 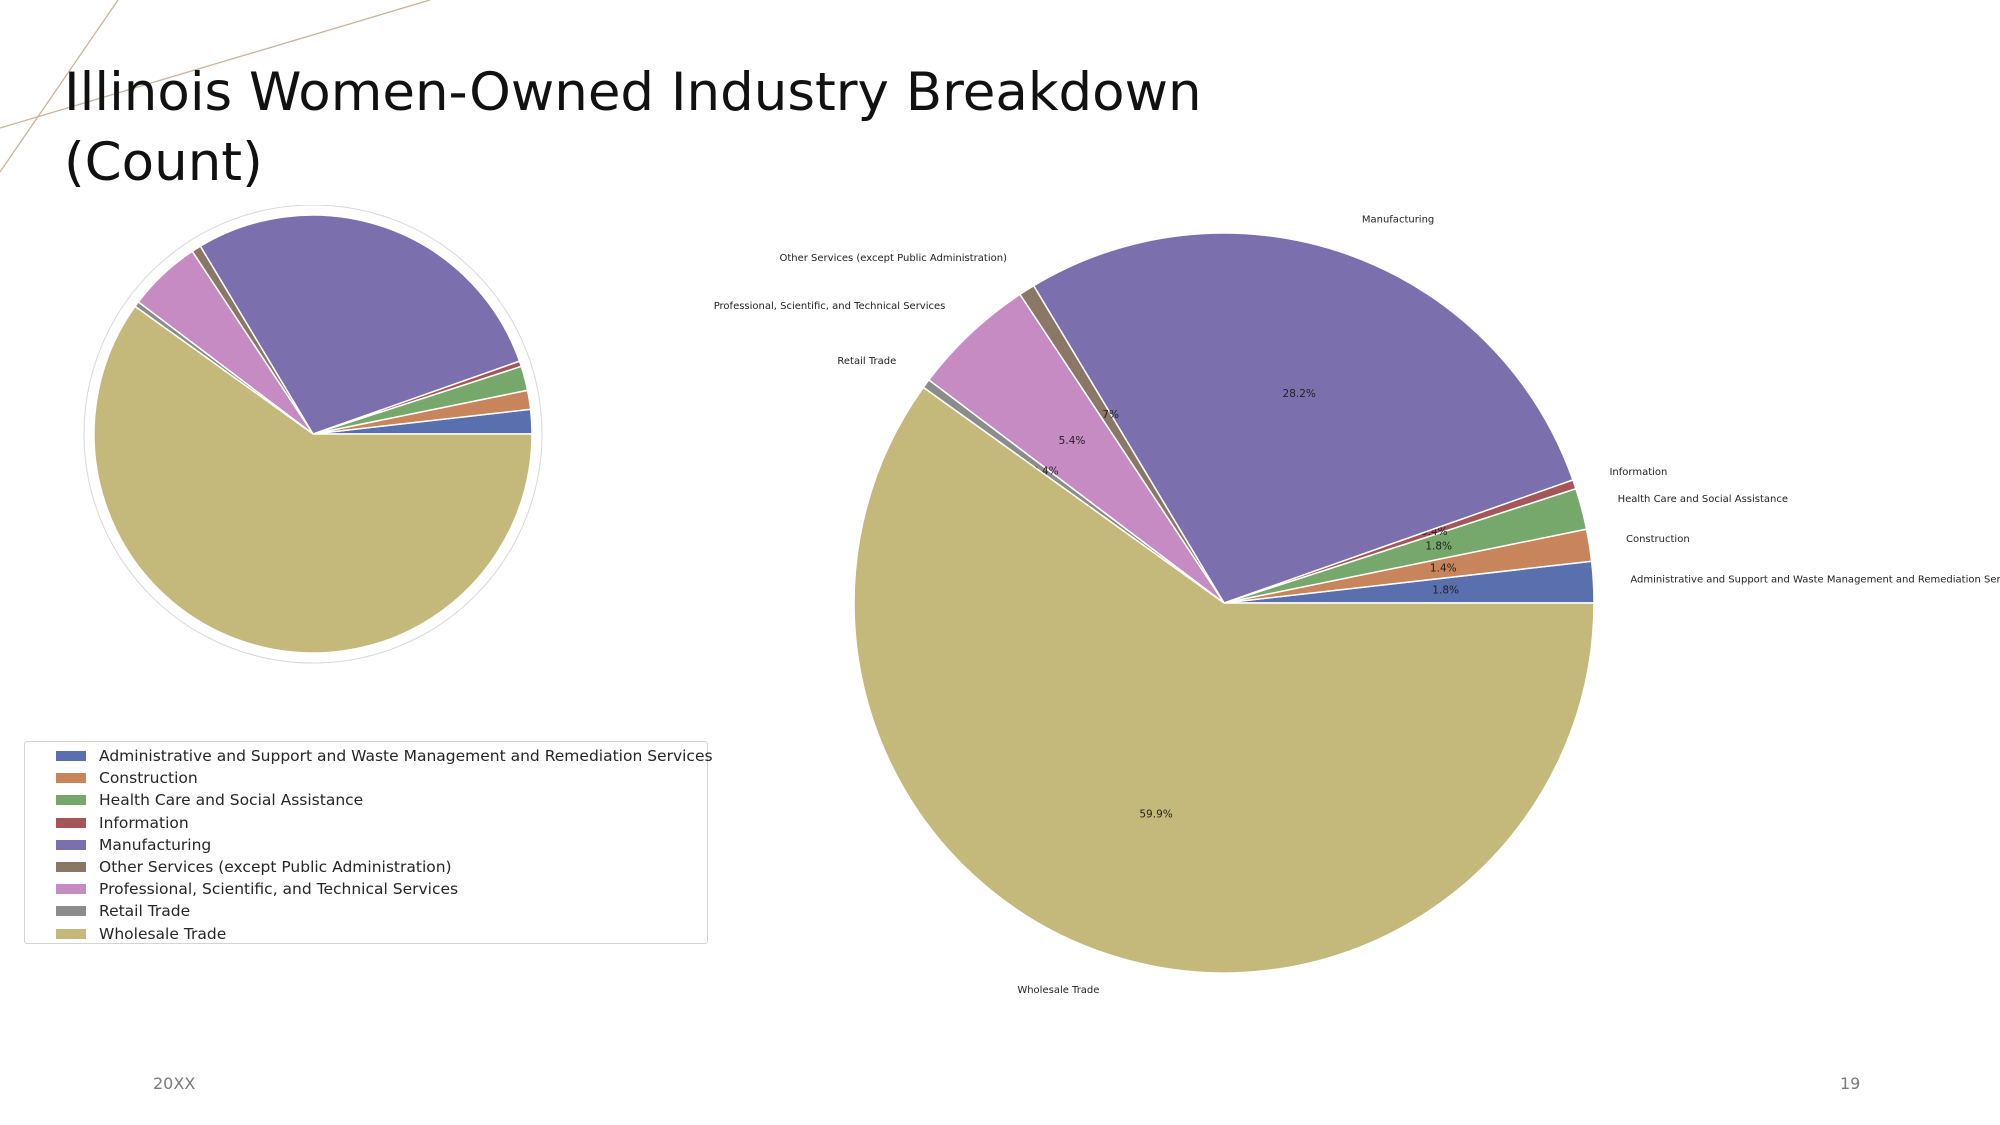 I want to click on legend-item: Manufacturing, so click(x=369, y=845).